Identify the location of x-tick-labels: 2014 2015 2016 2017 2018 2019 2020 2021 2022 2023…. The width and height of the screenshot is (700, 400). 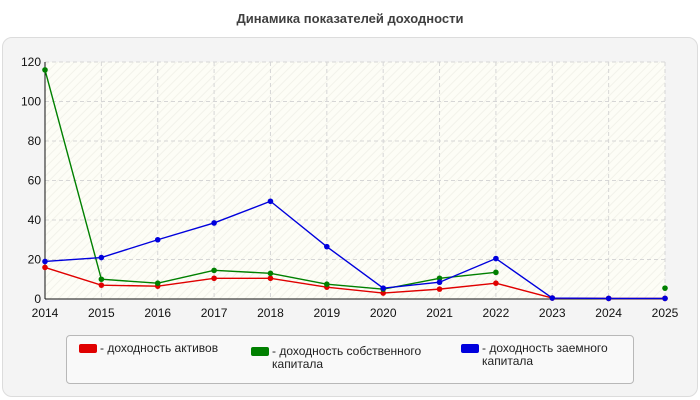
(355, 313).